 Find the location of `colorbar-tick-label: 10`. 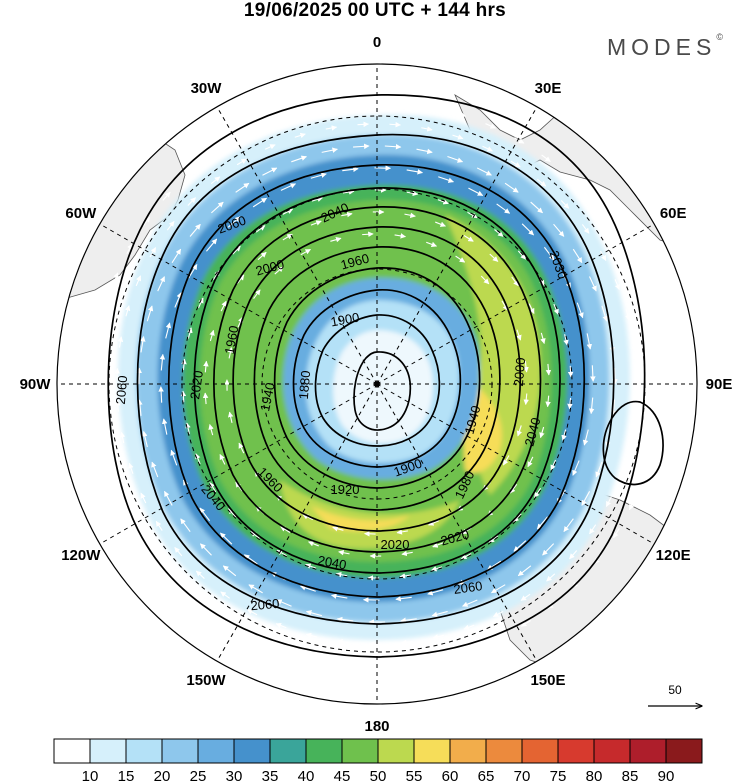

colorbar-tick-label: 10 is located at coordinates (90, 775).